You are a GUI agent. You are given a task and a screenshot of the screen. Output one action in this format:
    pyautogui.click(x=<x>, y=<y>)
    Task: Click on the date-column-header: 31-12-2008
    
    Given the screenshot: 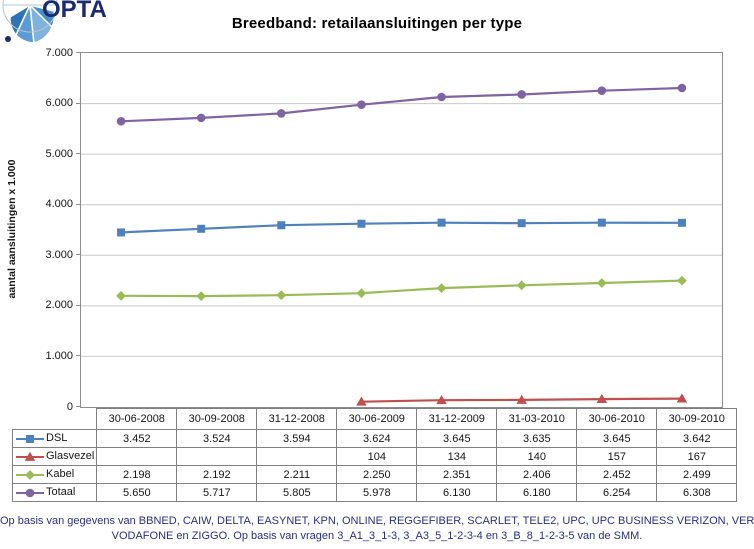 What is the action you would take?
    pyautogui.click(x=297, y=419)
    